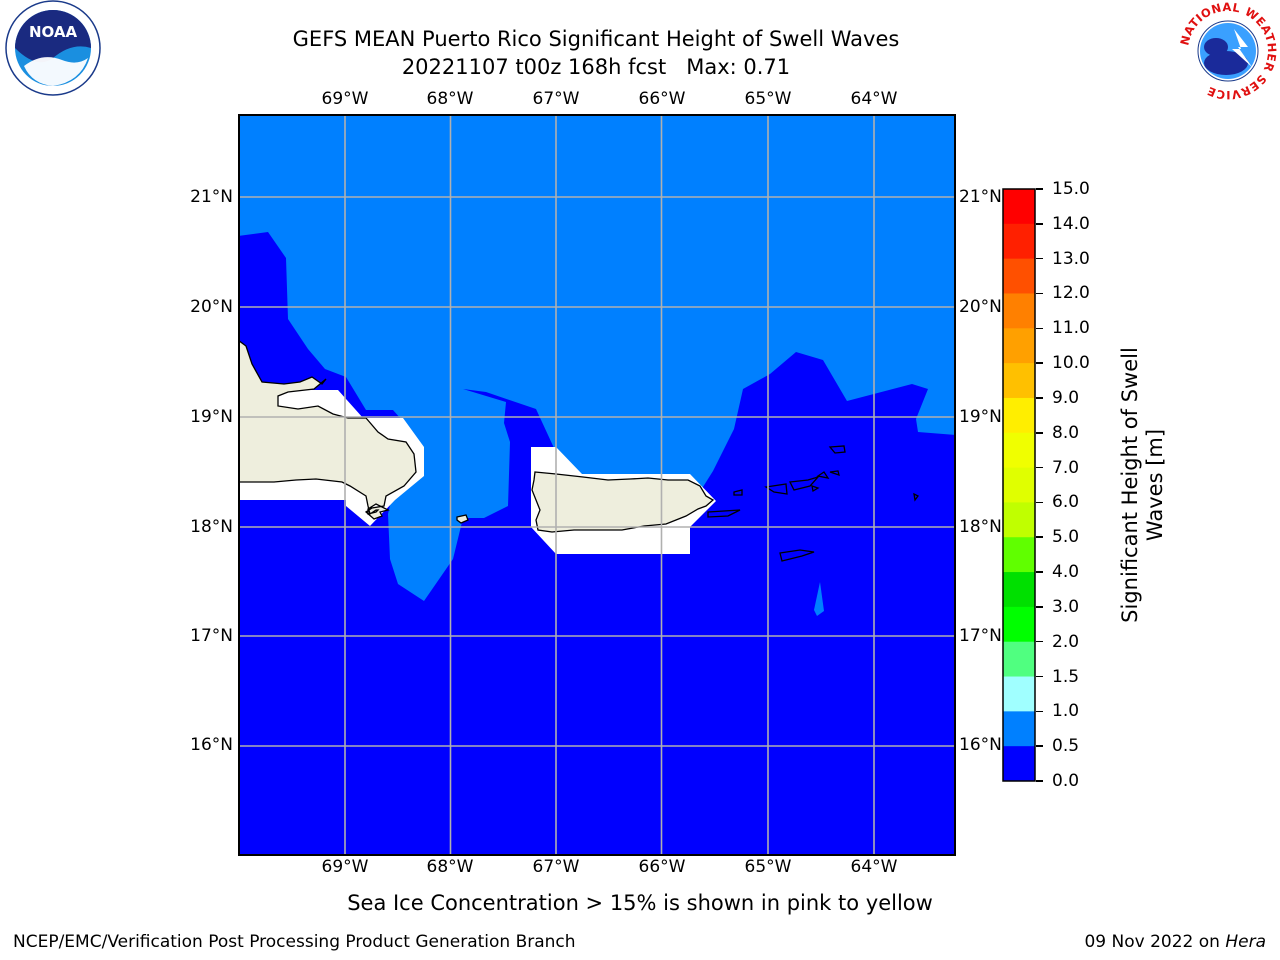  Describe the element at coordinates (1071, 258) in the screenshot. I see `colorbar-tick-label: 13.0` at that location.